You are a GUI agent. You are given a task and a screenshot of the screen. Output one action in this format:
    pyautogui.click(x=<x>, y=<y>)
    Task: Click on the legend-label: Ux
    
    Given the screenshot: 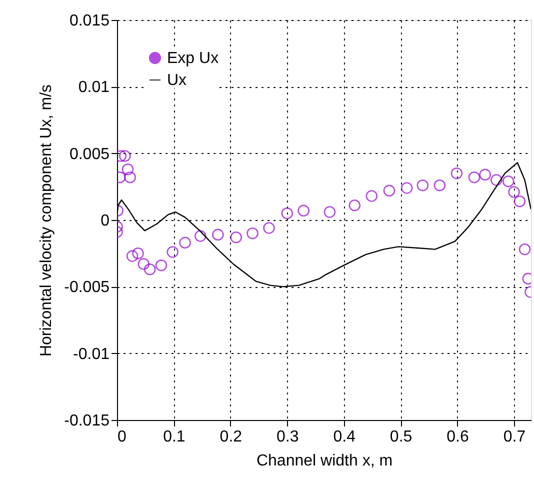 What is the action you would take?
    pyautogui.click(x=177, y=80)
    